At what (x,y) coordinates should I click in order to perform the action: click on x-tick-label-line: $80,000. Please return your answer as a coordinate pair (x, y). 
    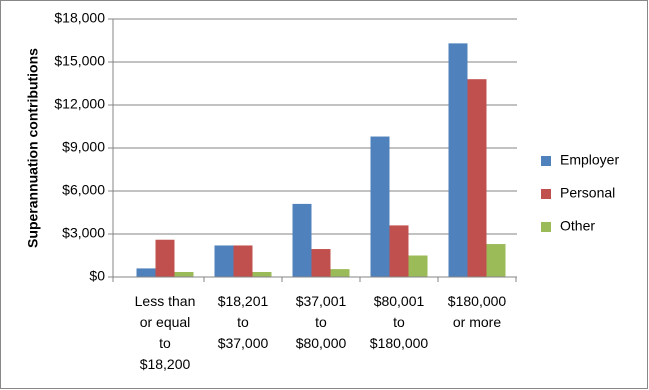
    Looking at the image, I should click on (321, 343).